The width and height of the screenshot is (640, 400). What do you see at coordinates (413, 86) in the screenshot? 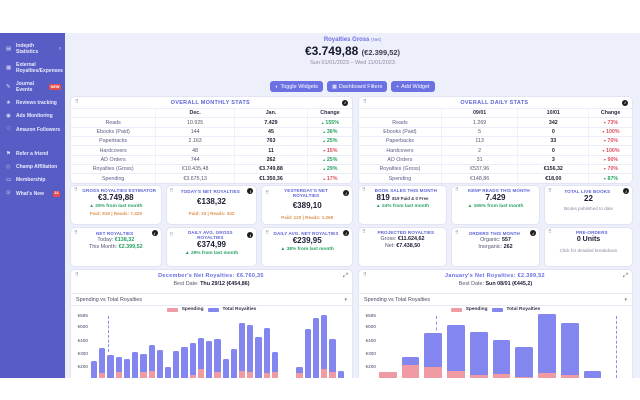
I see `add-widget-button: + Add Widget` at bounding box center [413, 86].